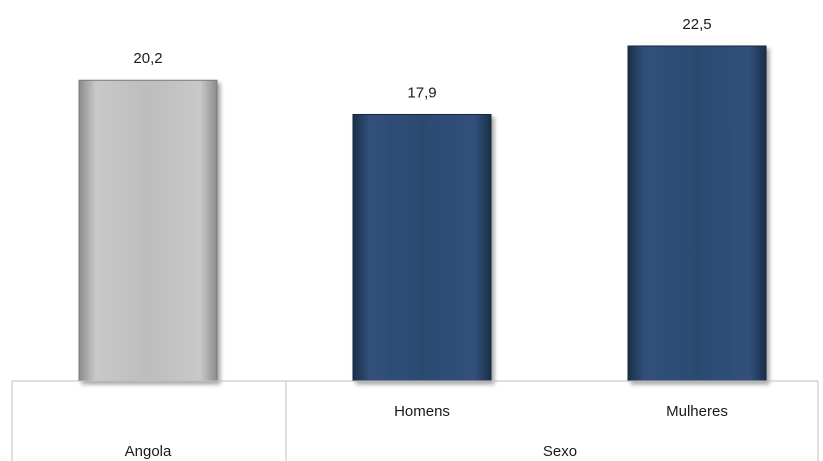  I want to click on value-label-angola: 20,2, so click(147, 58).